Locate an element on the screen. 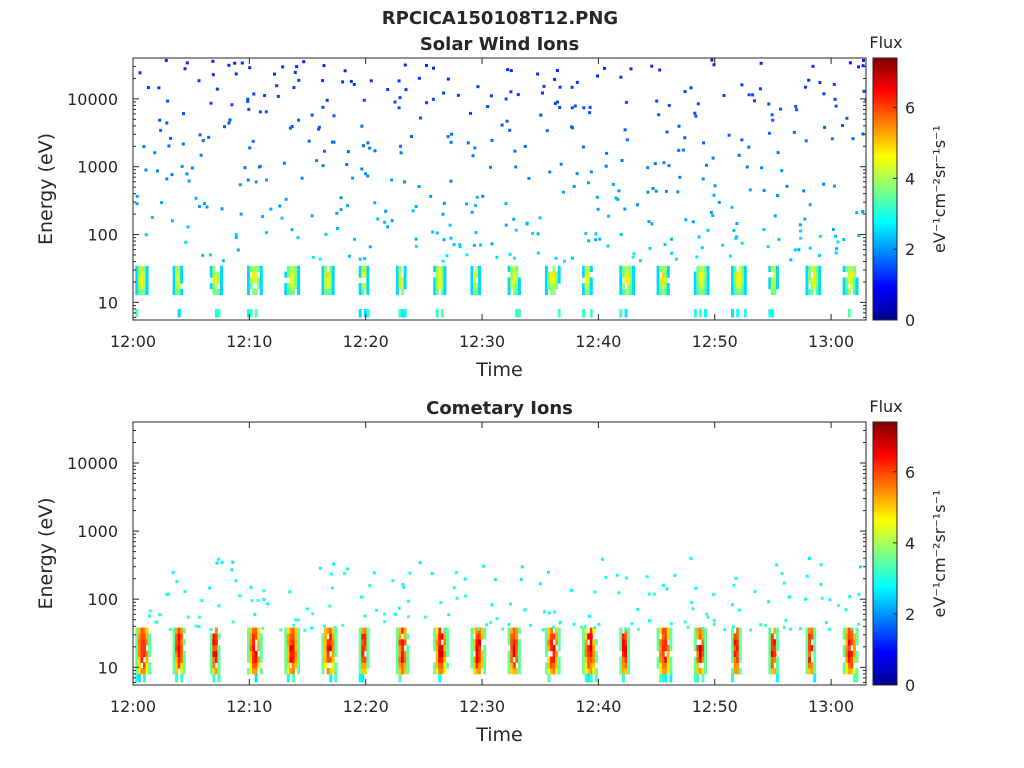  x-tick-label: 12:30 is located at coordinates (482, 341).